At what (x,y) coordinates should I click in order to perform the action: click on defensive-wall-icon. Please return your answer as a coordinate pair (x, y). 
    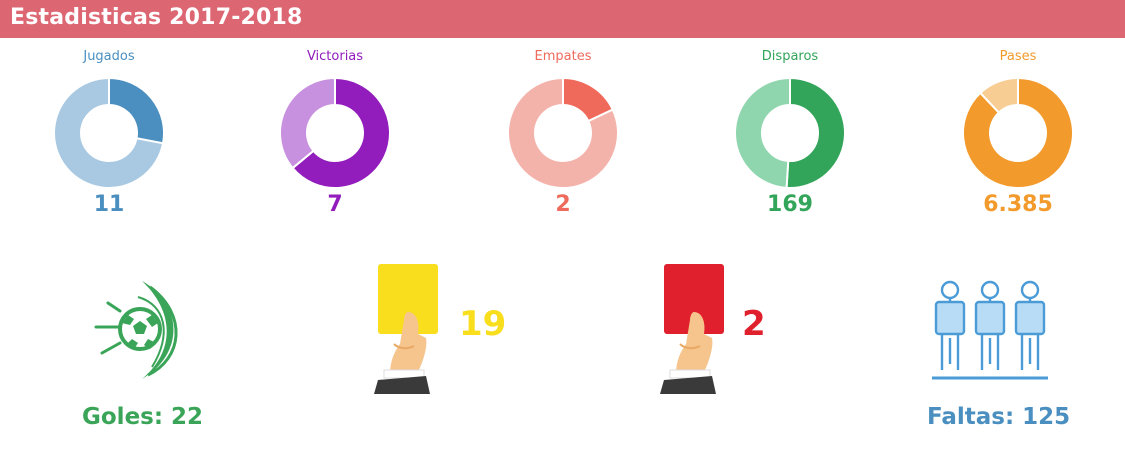
    Looking at the image, I should click on (990, 330).